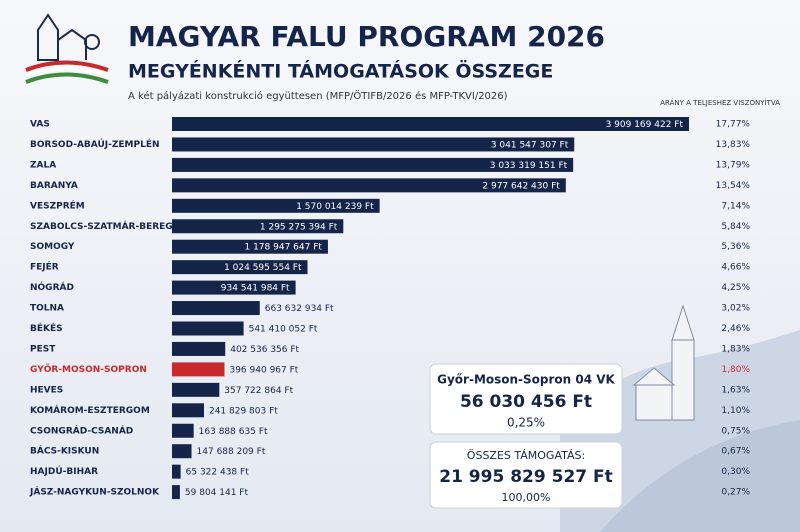  Describe the element at coordinates (735, 349) in the screenshot. I see `share-label: 1,83%` at that location.